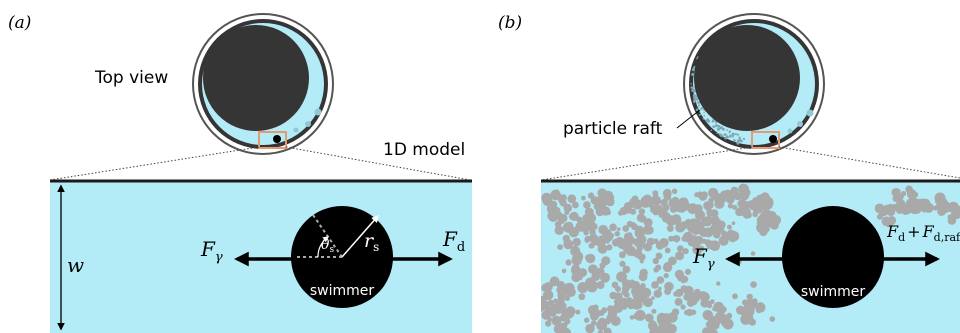 This screenshot has width=960, height=333. I want to click on top-view-dish-b, so click(754, 84).